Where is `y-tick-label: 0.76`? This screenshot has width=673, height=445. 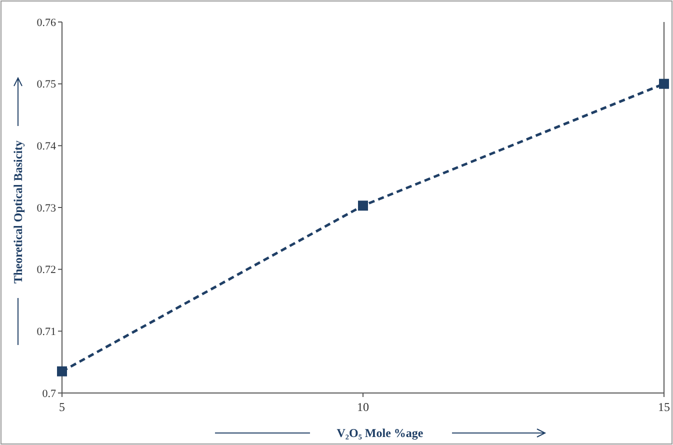
y-tick-label: 0.76 is located at coordinates (46, 22).